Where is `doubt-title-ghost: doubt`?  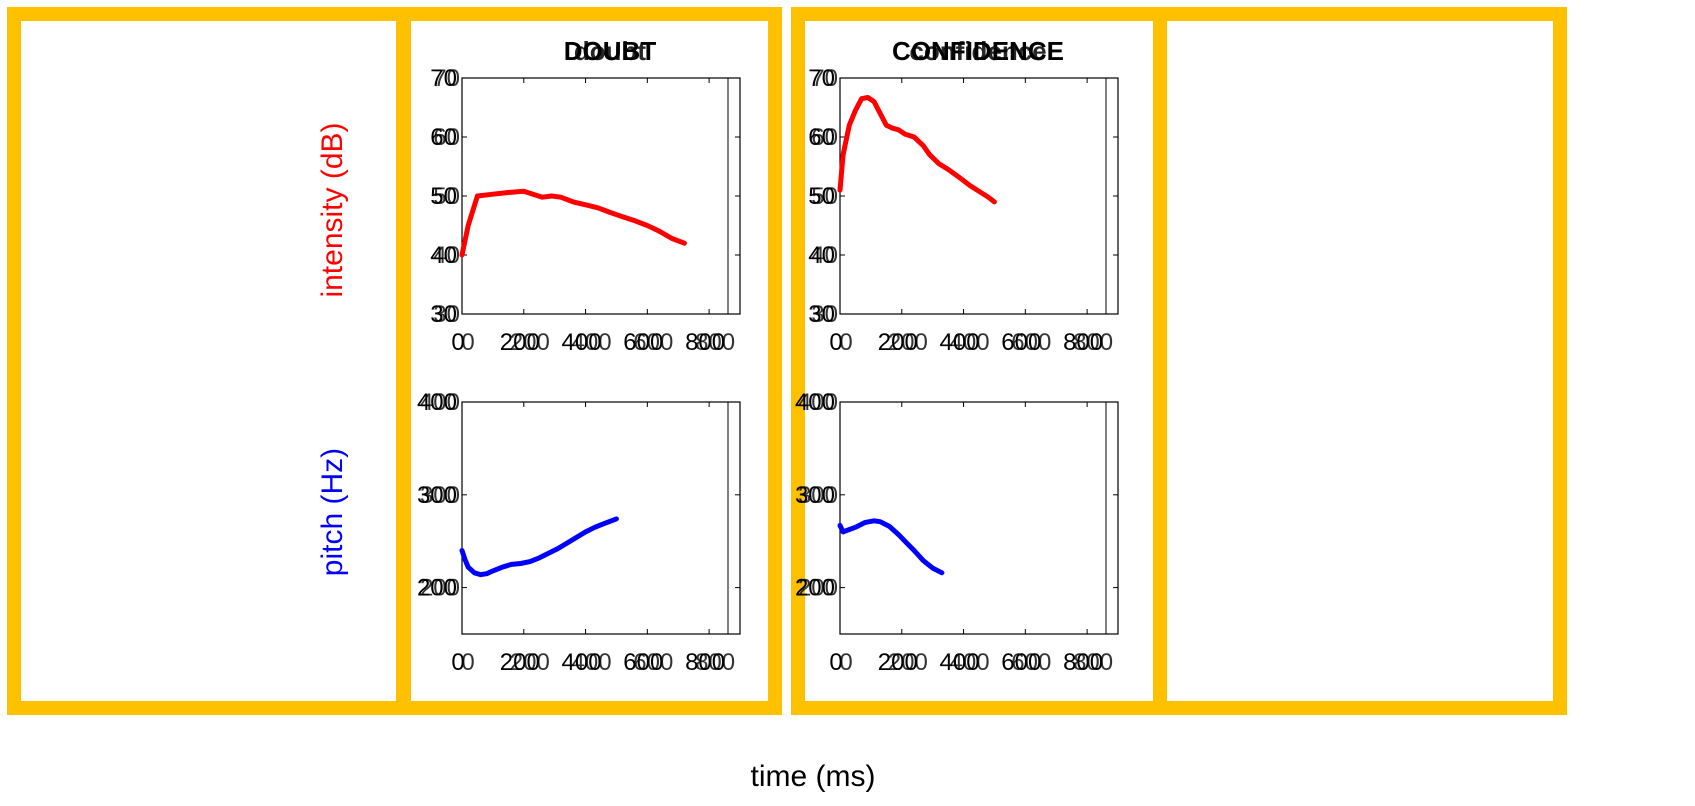 doubt-title-ghost: doubt is located at coordinates (610, 51).